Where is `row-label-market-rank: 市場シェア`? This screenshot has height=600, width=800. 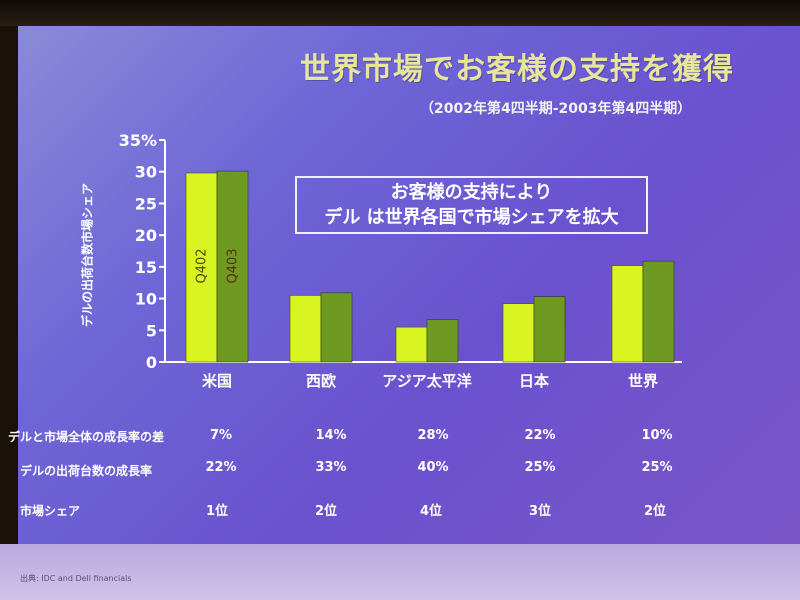 row-label-market-rank: 市場シェア is located at coordinates (50, 511).